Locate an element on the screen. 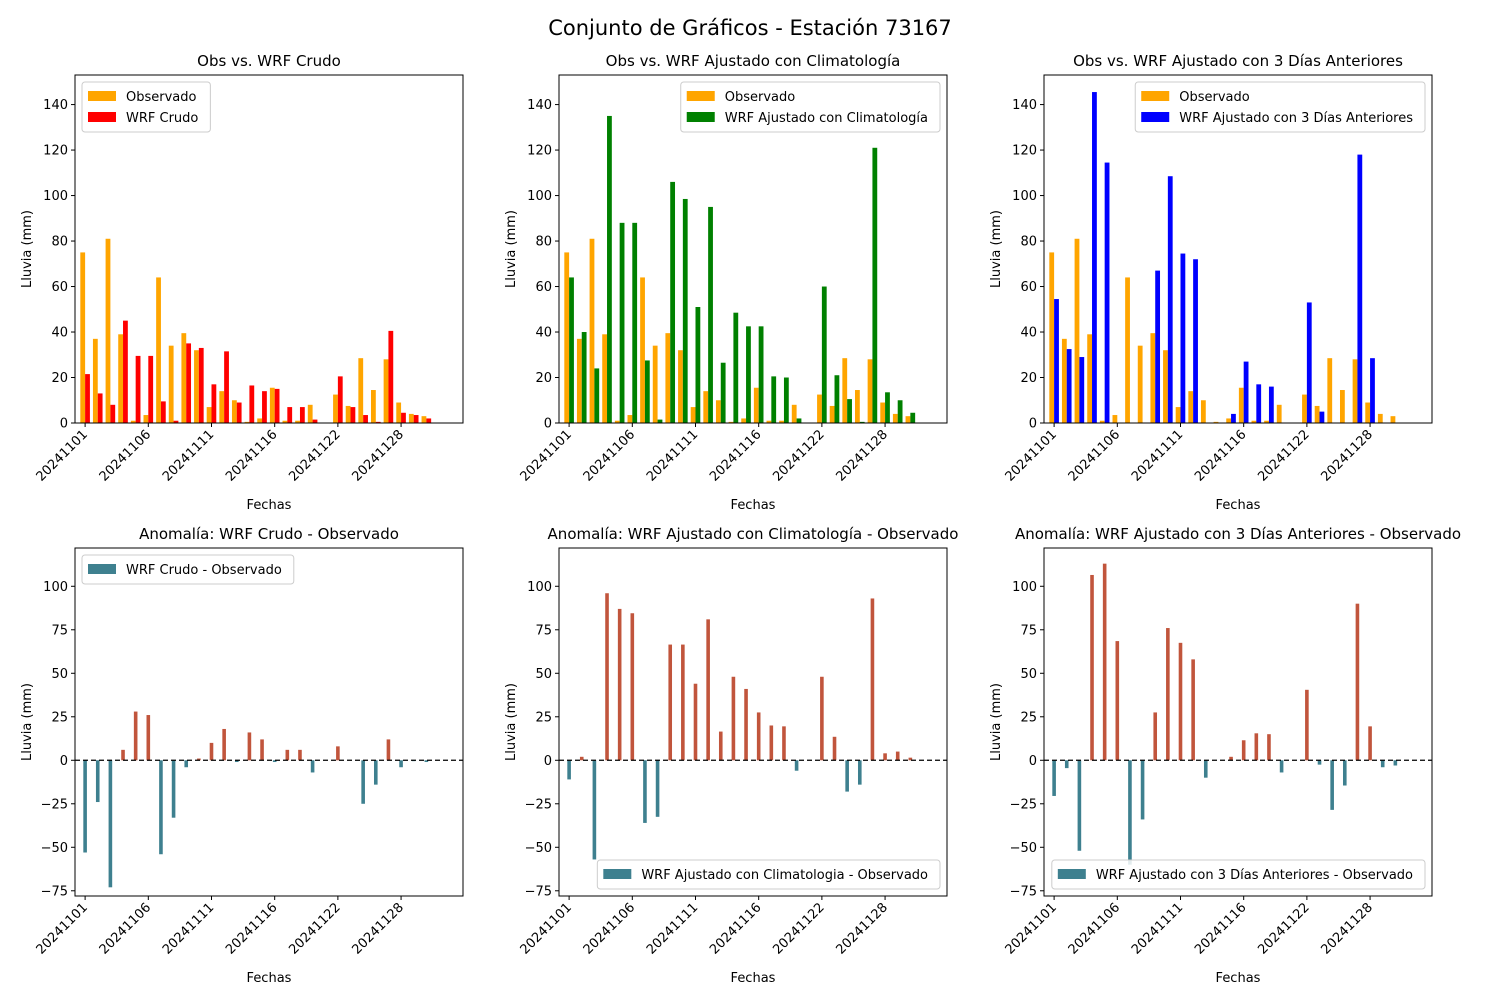 The width and height of the screenshot is (1500, 1000). y-tick-label: 20 is located at coordinates (59, 378).